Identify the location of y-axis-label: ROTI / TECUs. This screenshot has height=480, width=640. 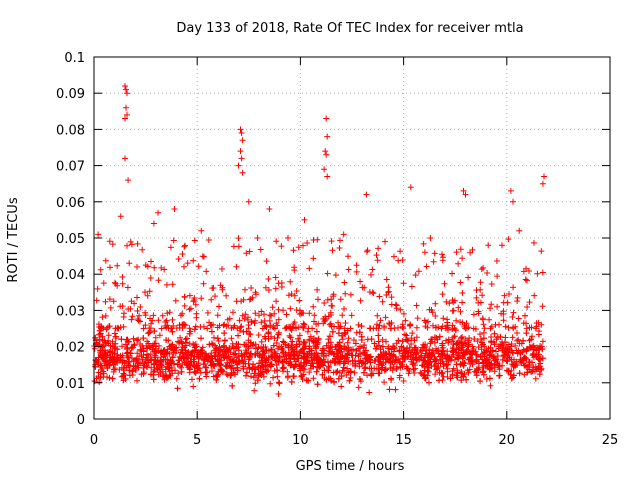
(13, 239).